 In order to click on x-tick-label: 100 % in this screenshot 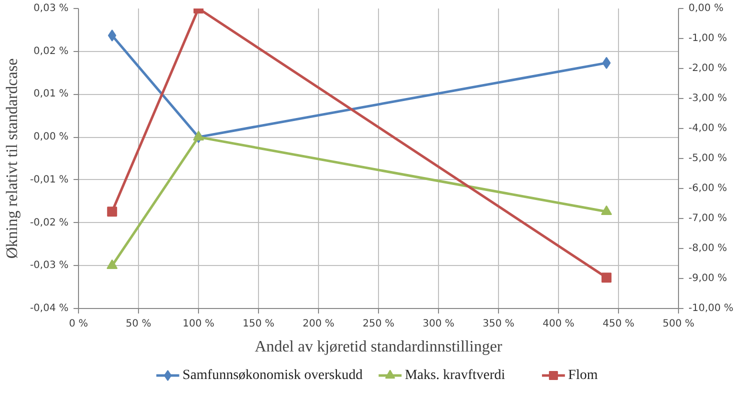, I will do `click(198, 324)`.